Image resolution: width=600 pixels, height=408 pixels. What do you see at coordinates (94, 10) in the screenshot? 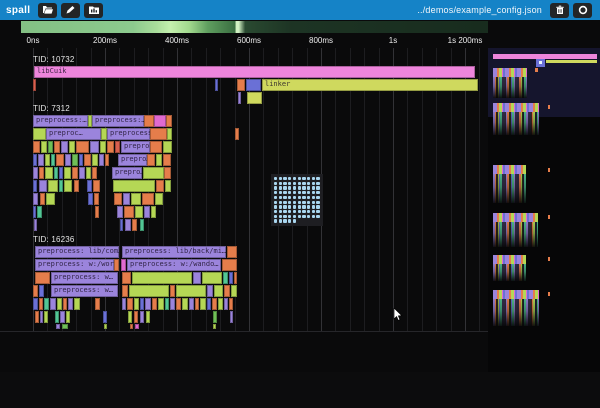
I see `folder-chart-button` at bounding box center [94, 10].